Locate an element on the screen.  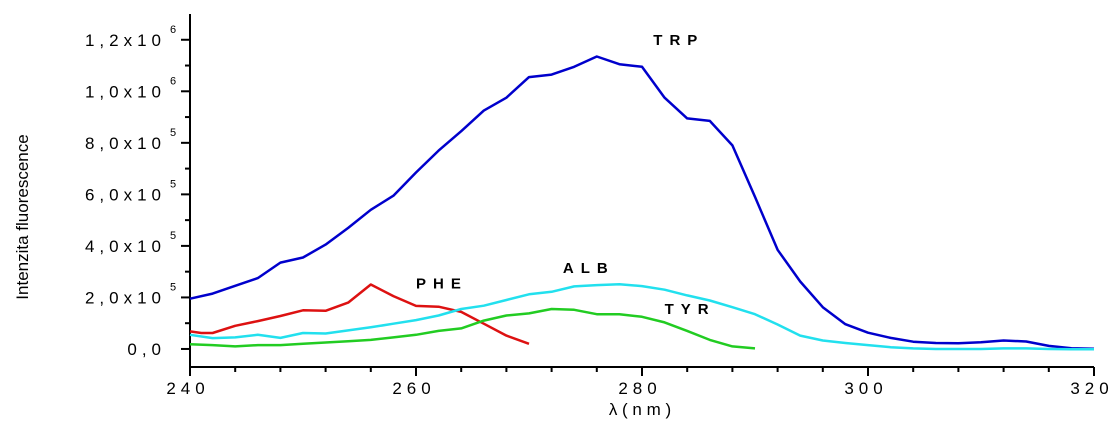
y-tick-label: 1,0x10 is located at coordinates (125, 91).